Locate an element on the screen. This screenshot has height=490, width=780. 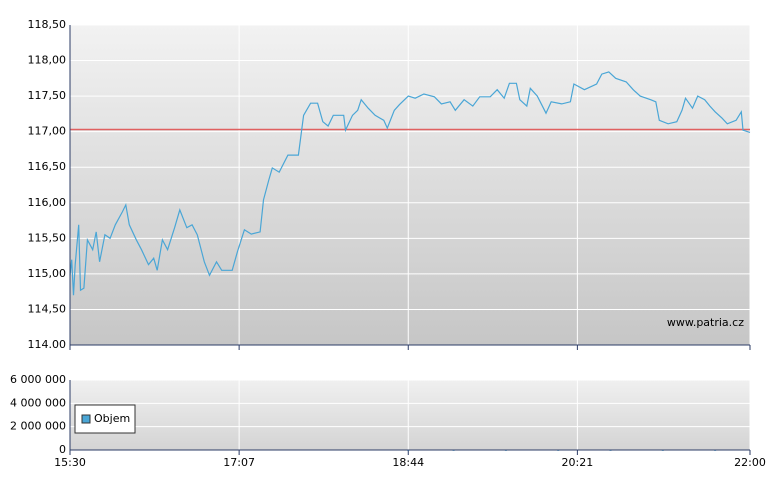
watermark: www.patria.cz is located at coordinates (705, 322).